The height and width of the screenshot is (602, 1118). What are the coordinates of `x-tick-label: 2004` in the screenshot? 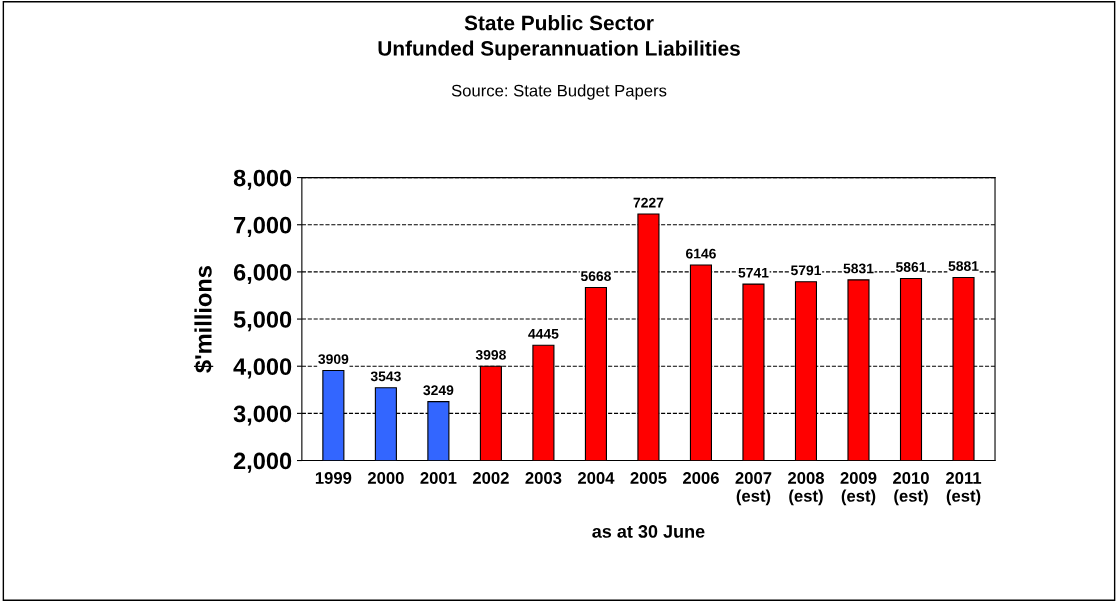 It's located at (596, 478).